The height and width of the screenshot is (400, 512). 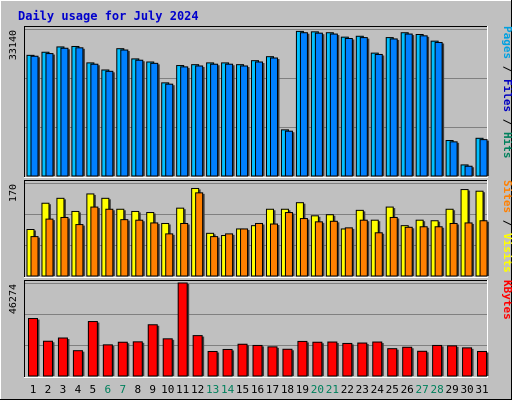 What do you see at coordinates (392, 389) in the screenshot?
I see `x-tick-label-day-25: 25` at bounding box center [392, 389].